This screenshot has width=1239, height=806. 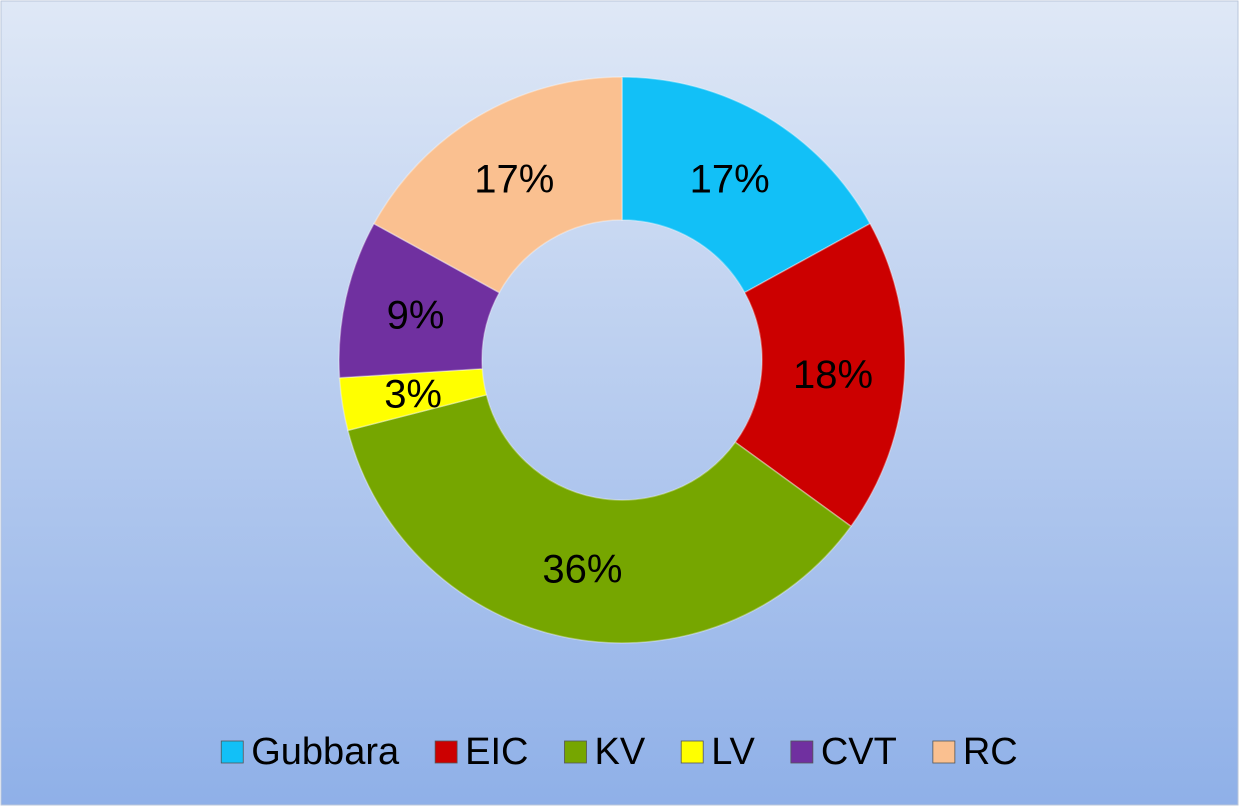 I want to click on data-label: 18%, so click(x=833, y=375).